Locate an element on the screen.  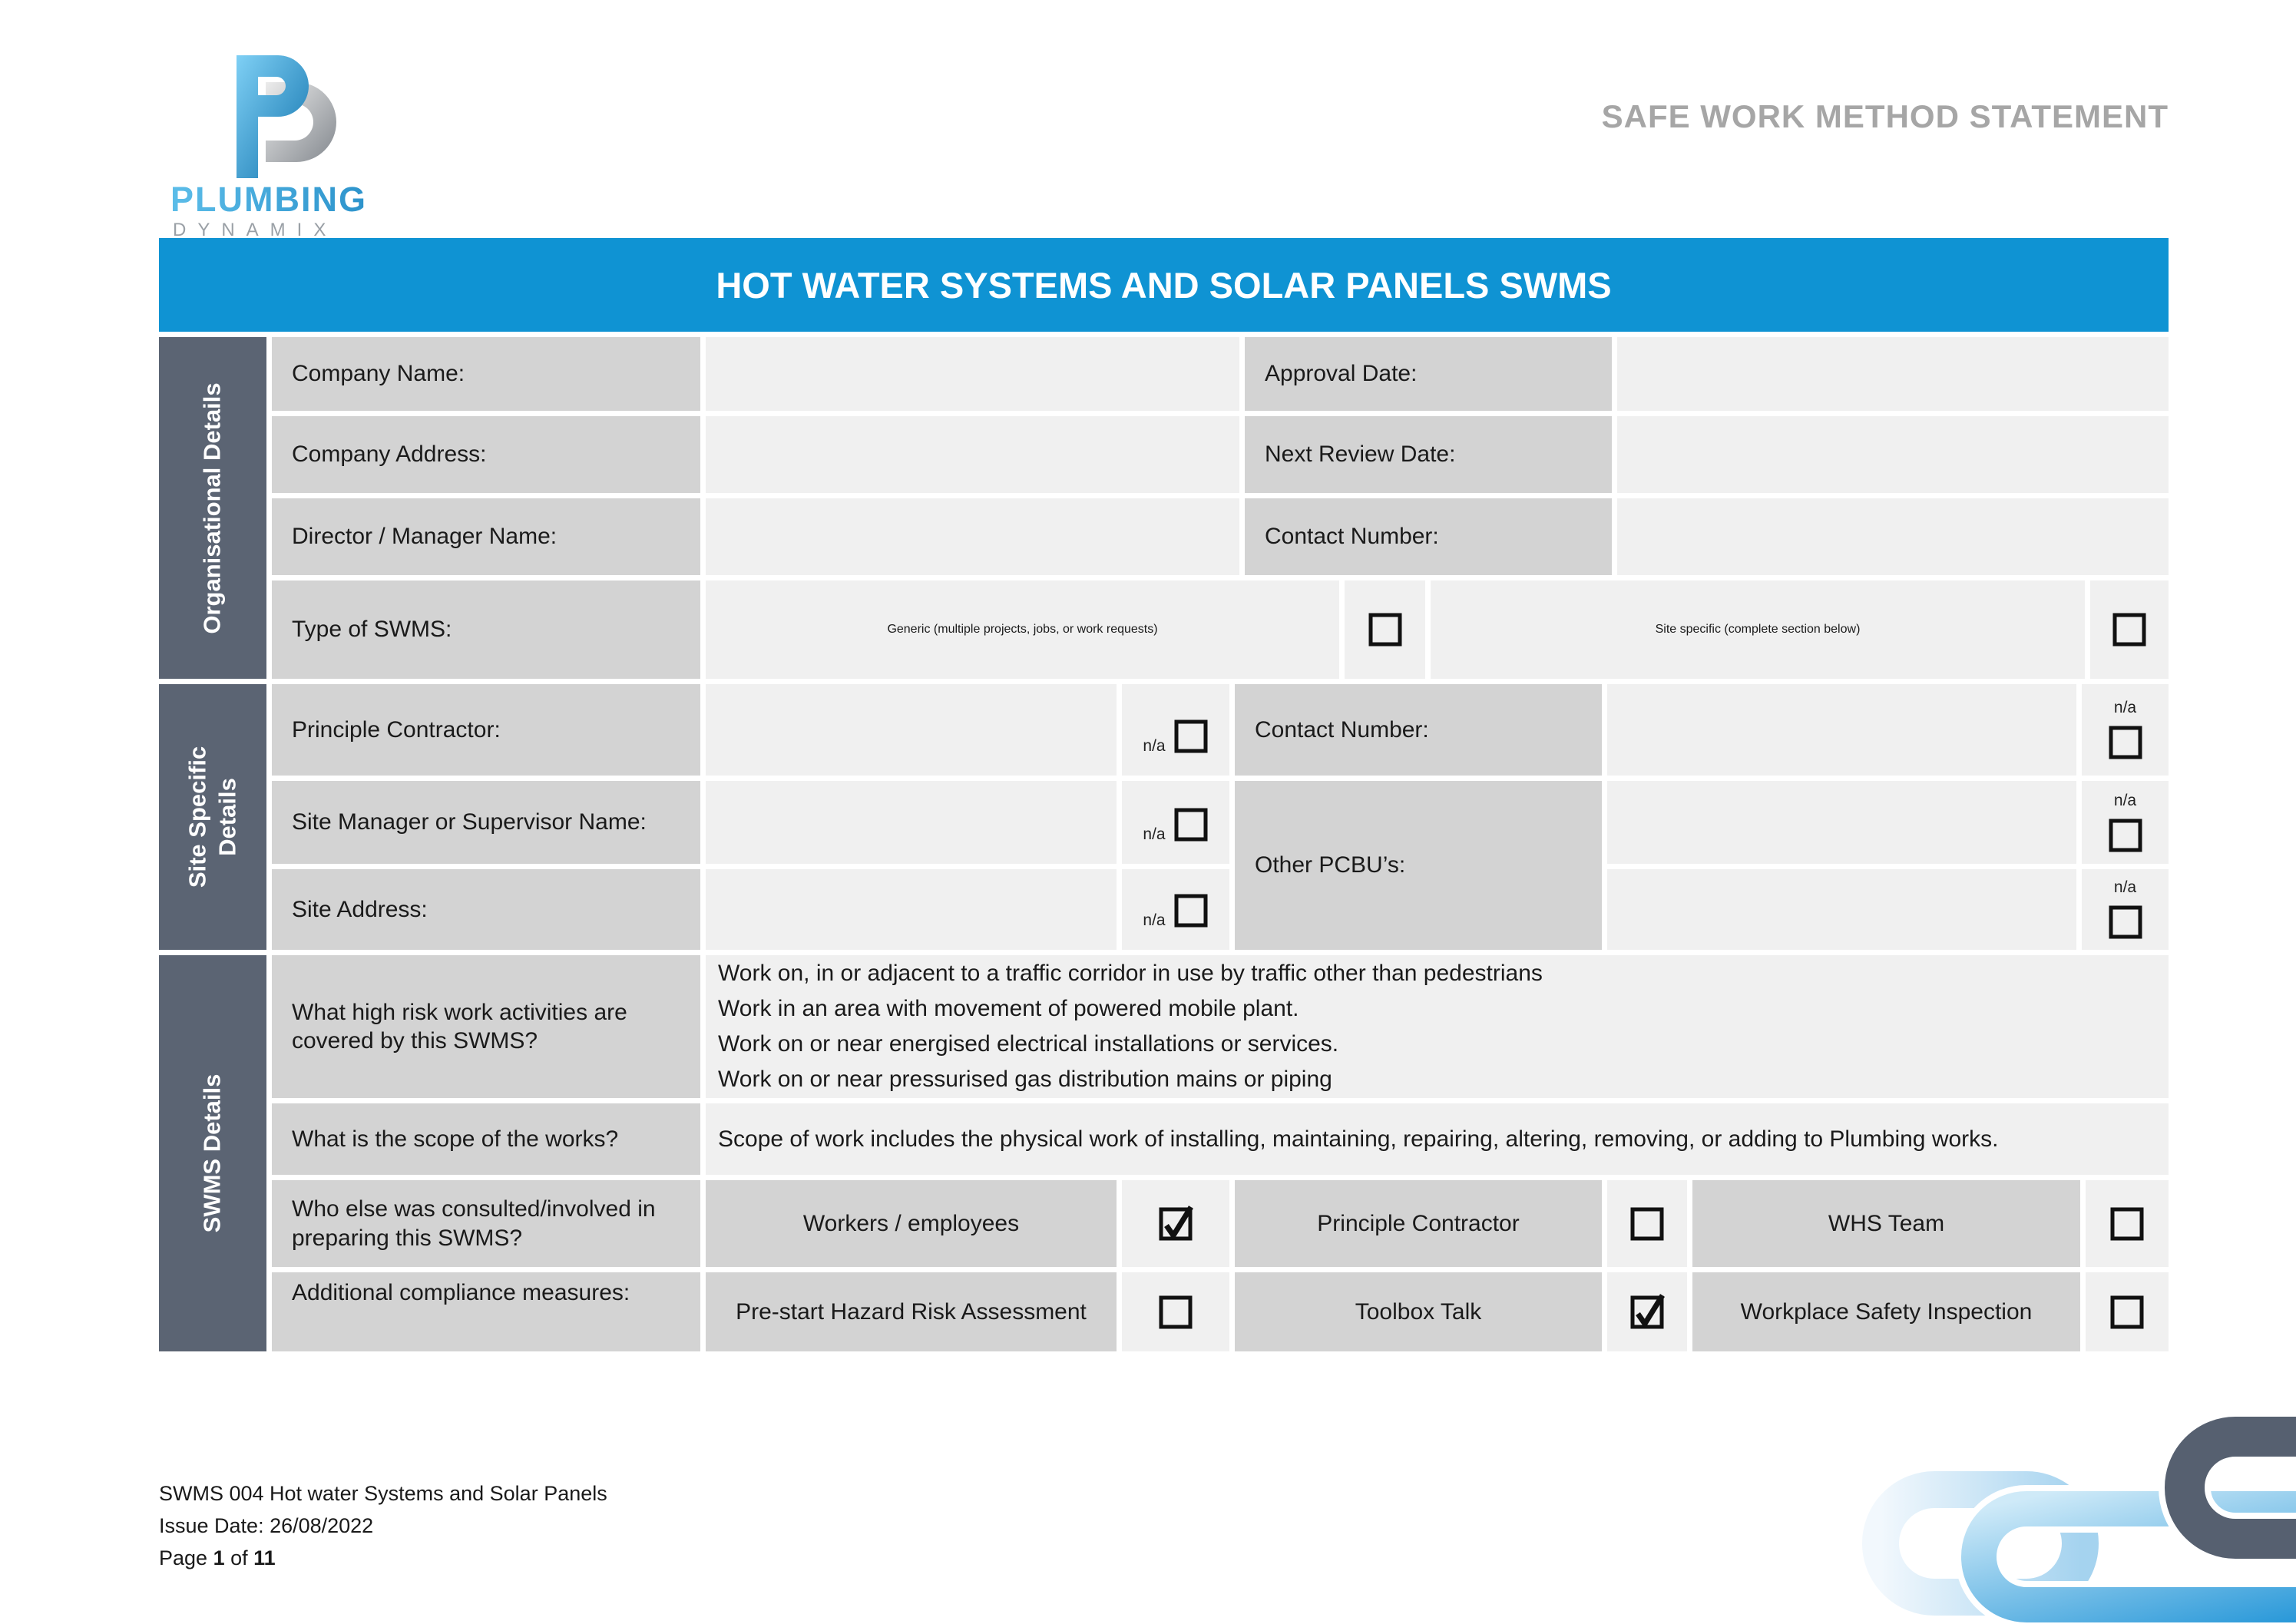
whs-team-checkbox is located at coordinates (2127, 1224).